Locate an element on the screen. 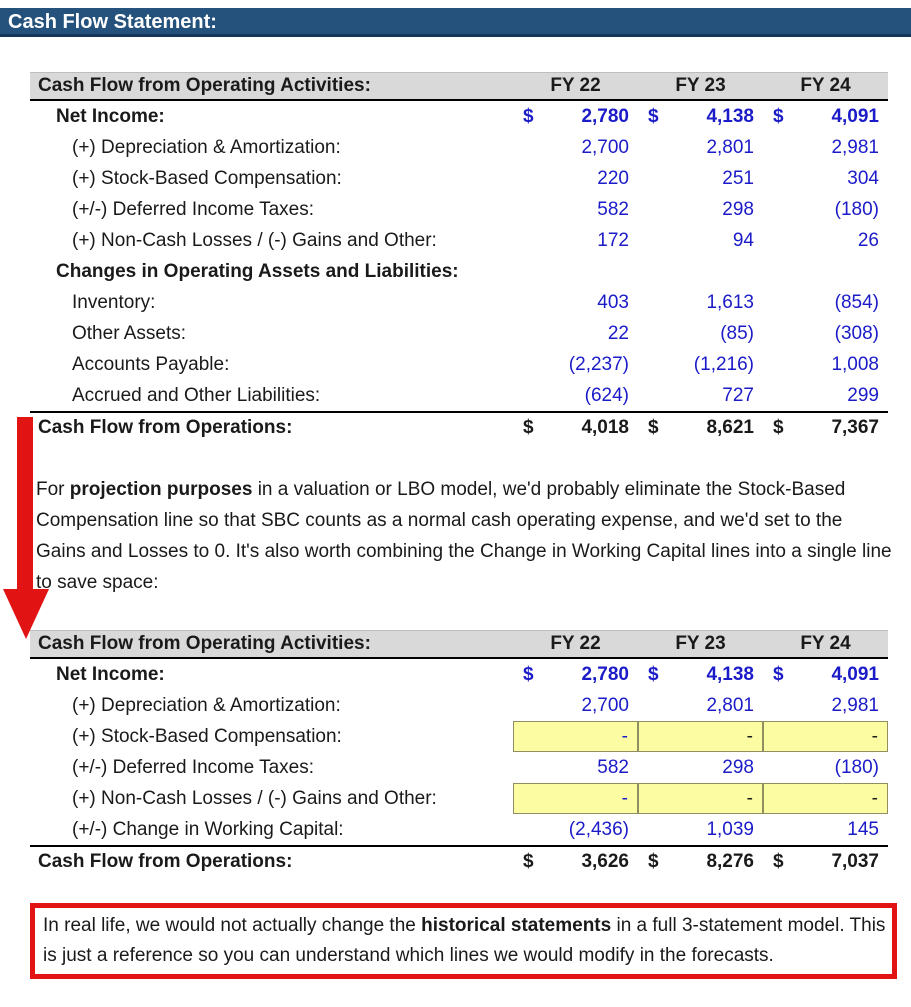 The height and width of the screenshot is (1007, 911). bold-emphasis: historical statements is located at coordinates (516, 925).